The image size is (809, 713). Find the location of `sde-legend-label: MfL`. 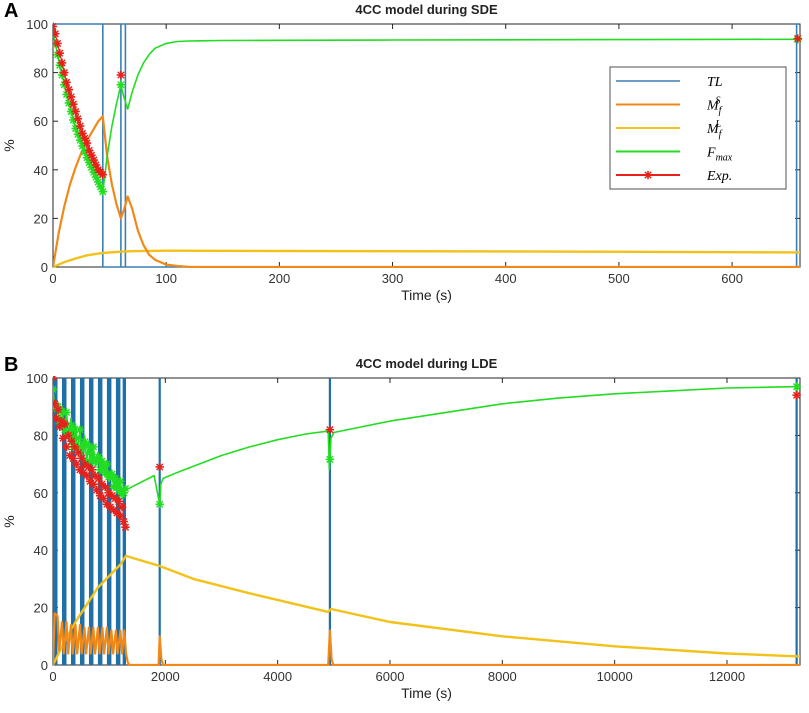

sde-legend-label: MfL is located at coordinates (714, 129).